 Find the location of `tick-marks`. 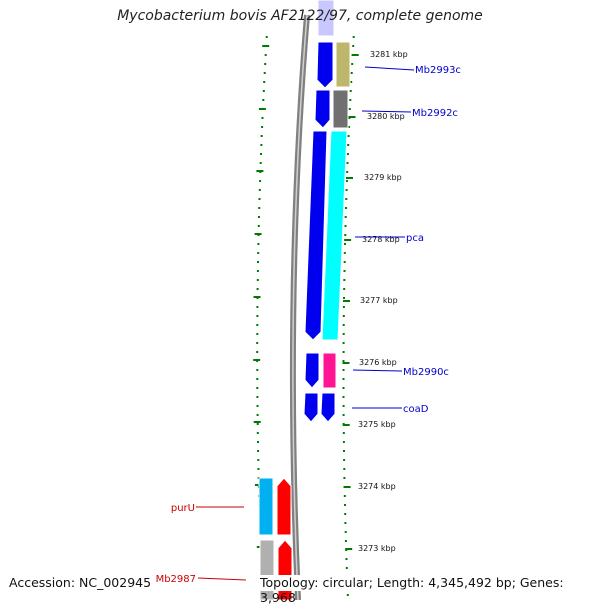

tick-marks is located at coordinates (350, 302).